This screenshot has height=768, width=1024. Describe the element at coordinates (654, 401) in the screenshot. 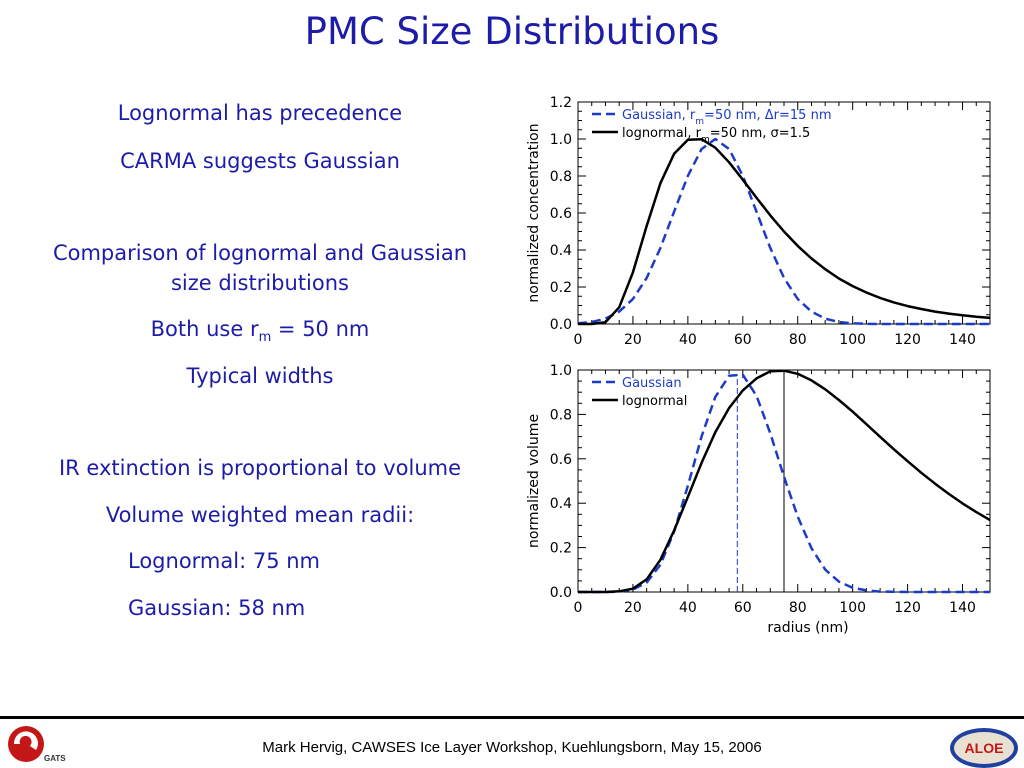

I see `legend-lognormal-label: lognormal` at that location.